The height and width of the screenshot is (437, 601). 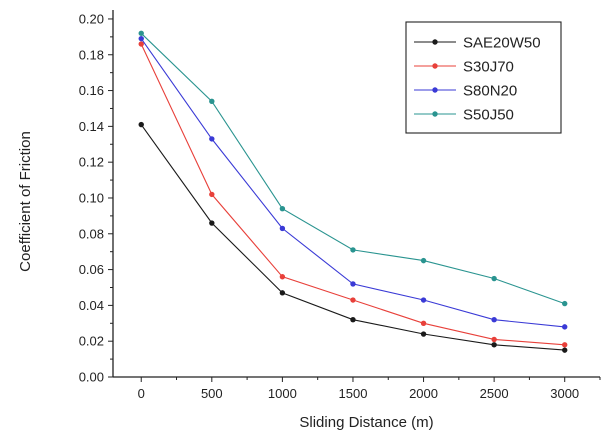 I want to click on x-tick-label: 2000, so click(x=423, y=393).